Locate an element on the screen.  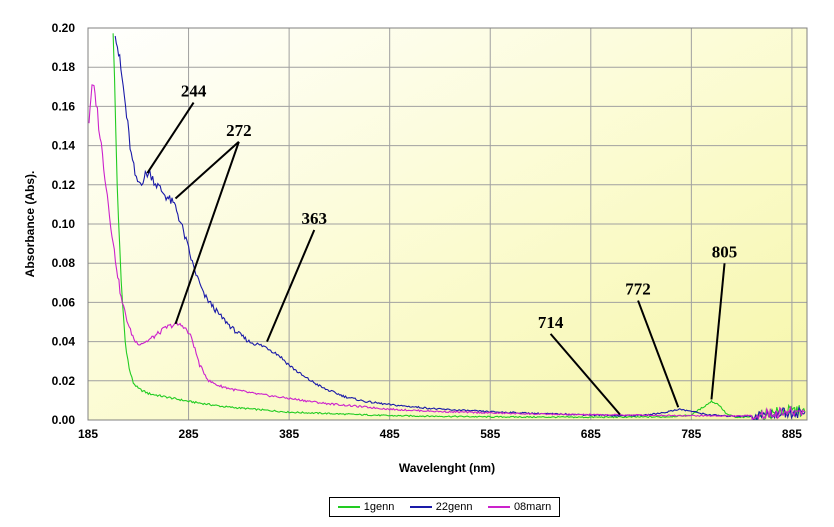
annotation-label-805: 805 is located at coordinates (725, 251).